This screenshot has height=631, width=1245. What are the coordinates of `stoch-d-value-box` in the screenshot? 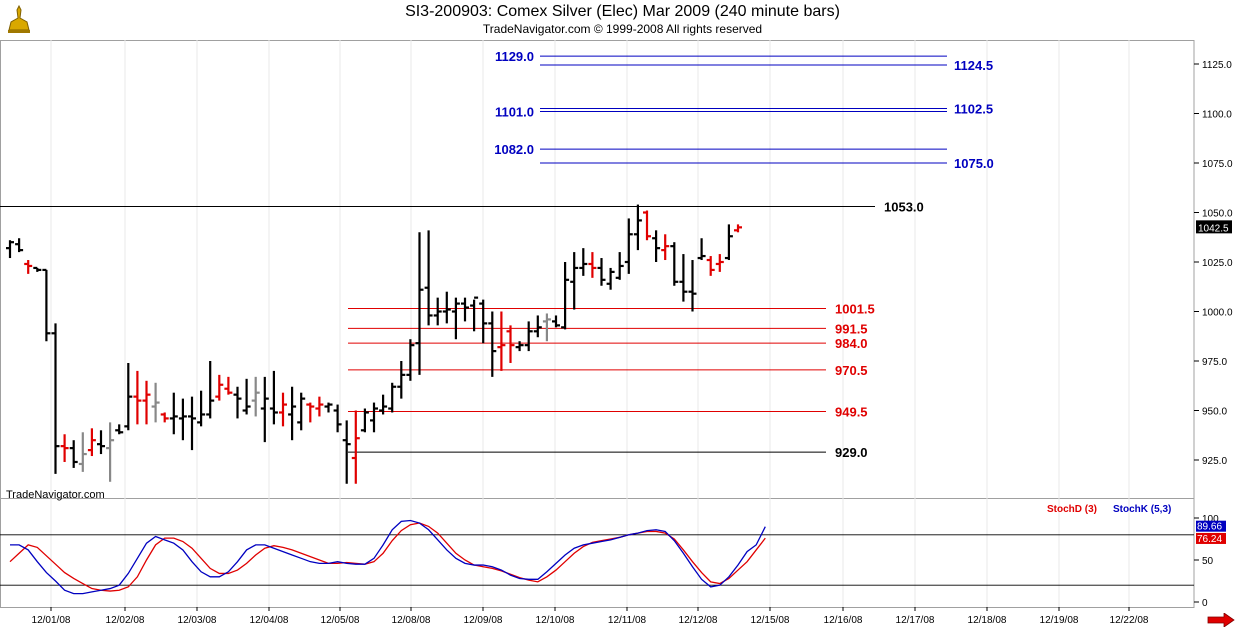 It's located at (1211, 538).